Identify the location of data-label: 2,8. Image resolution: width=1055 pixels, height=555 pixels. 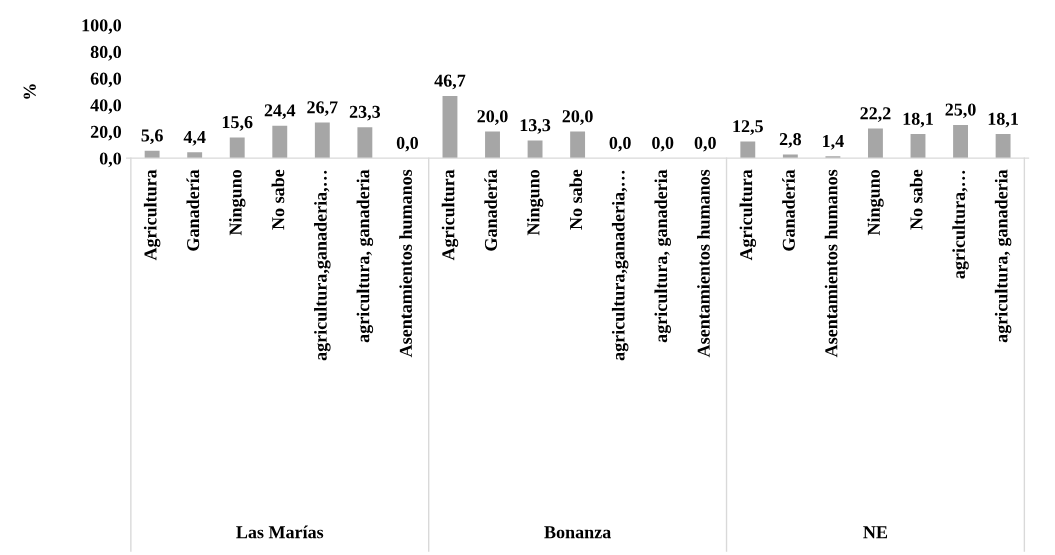
(790, 140).